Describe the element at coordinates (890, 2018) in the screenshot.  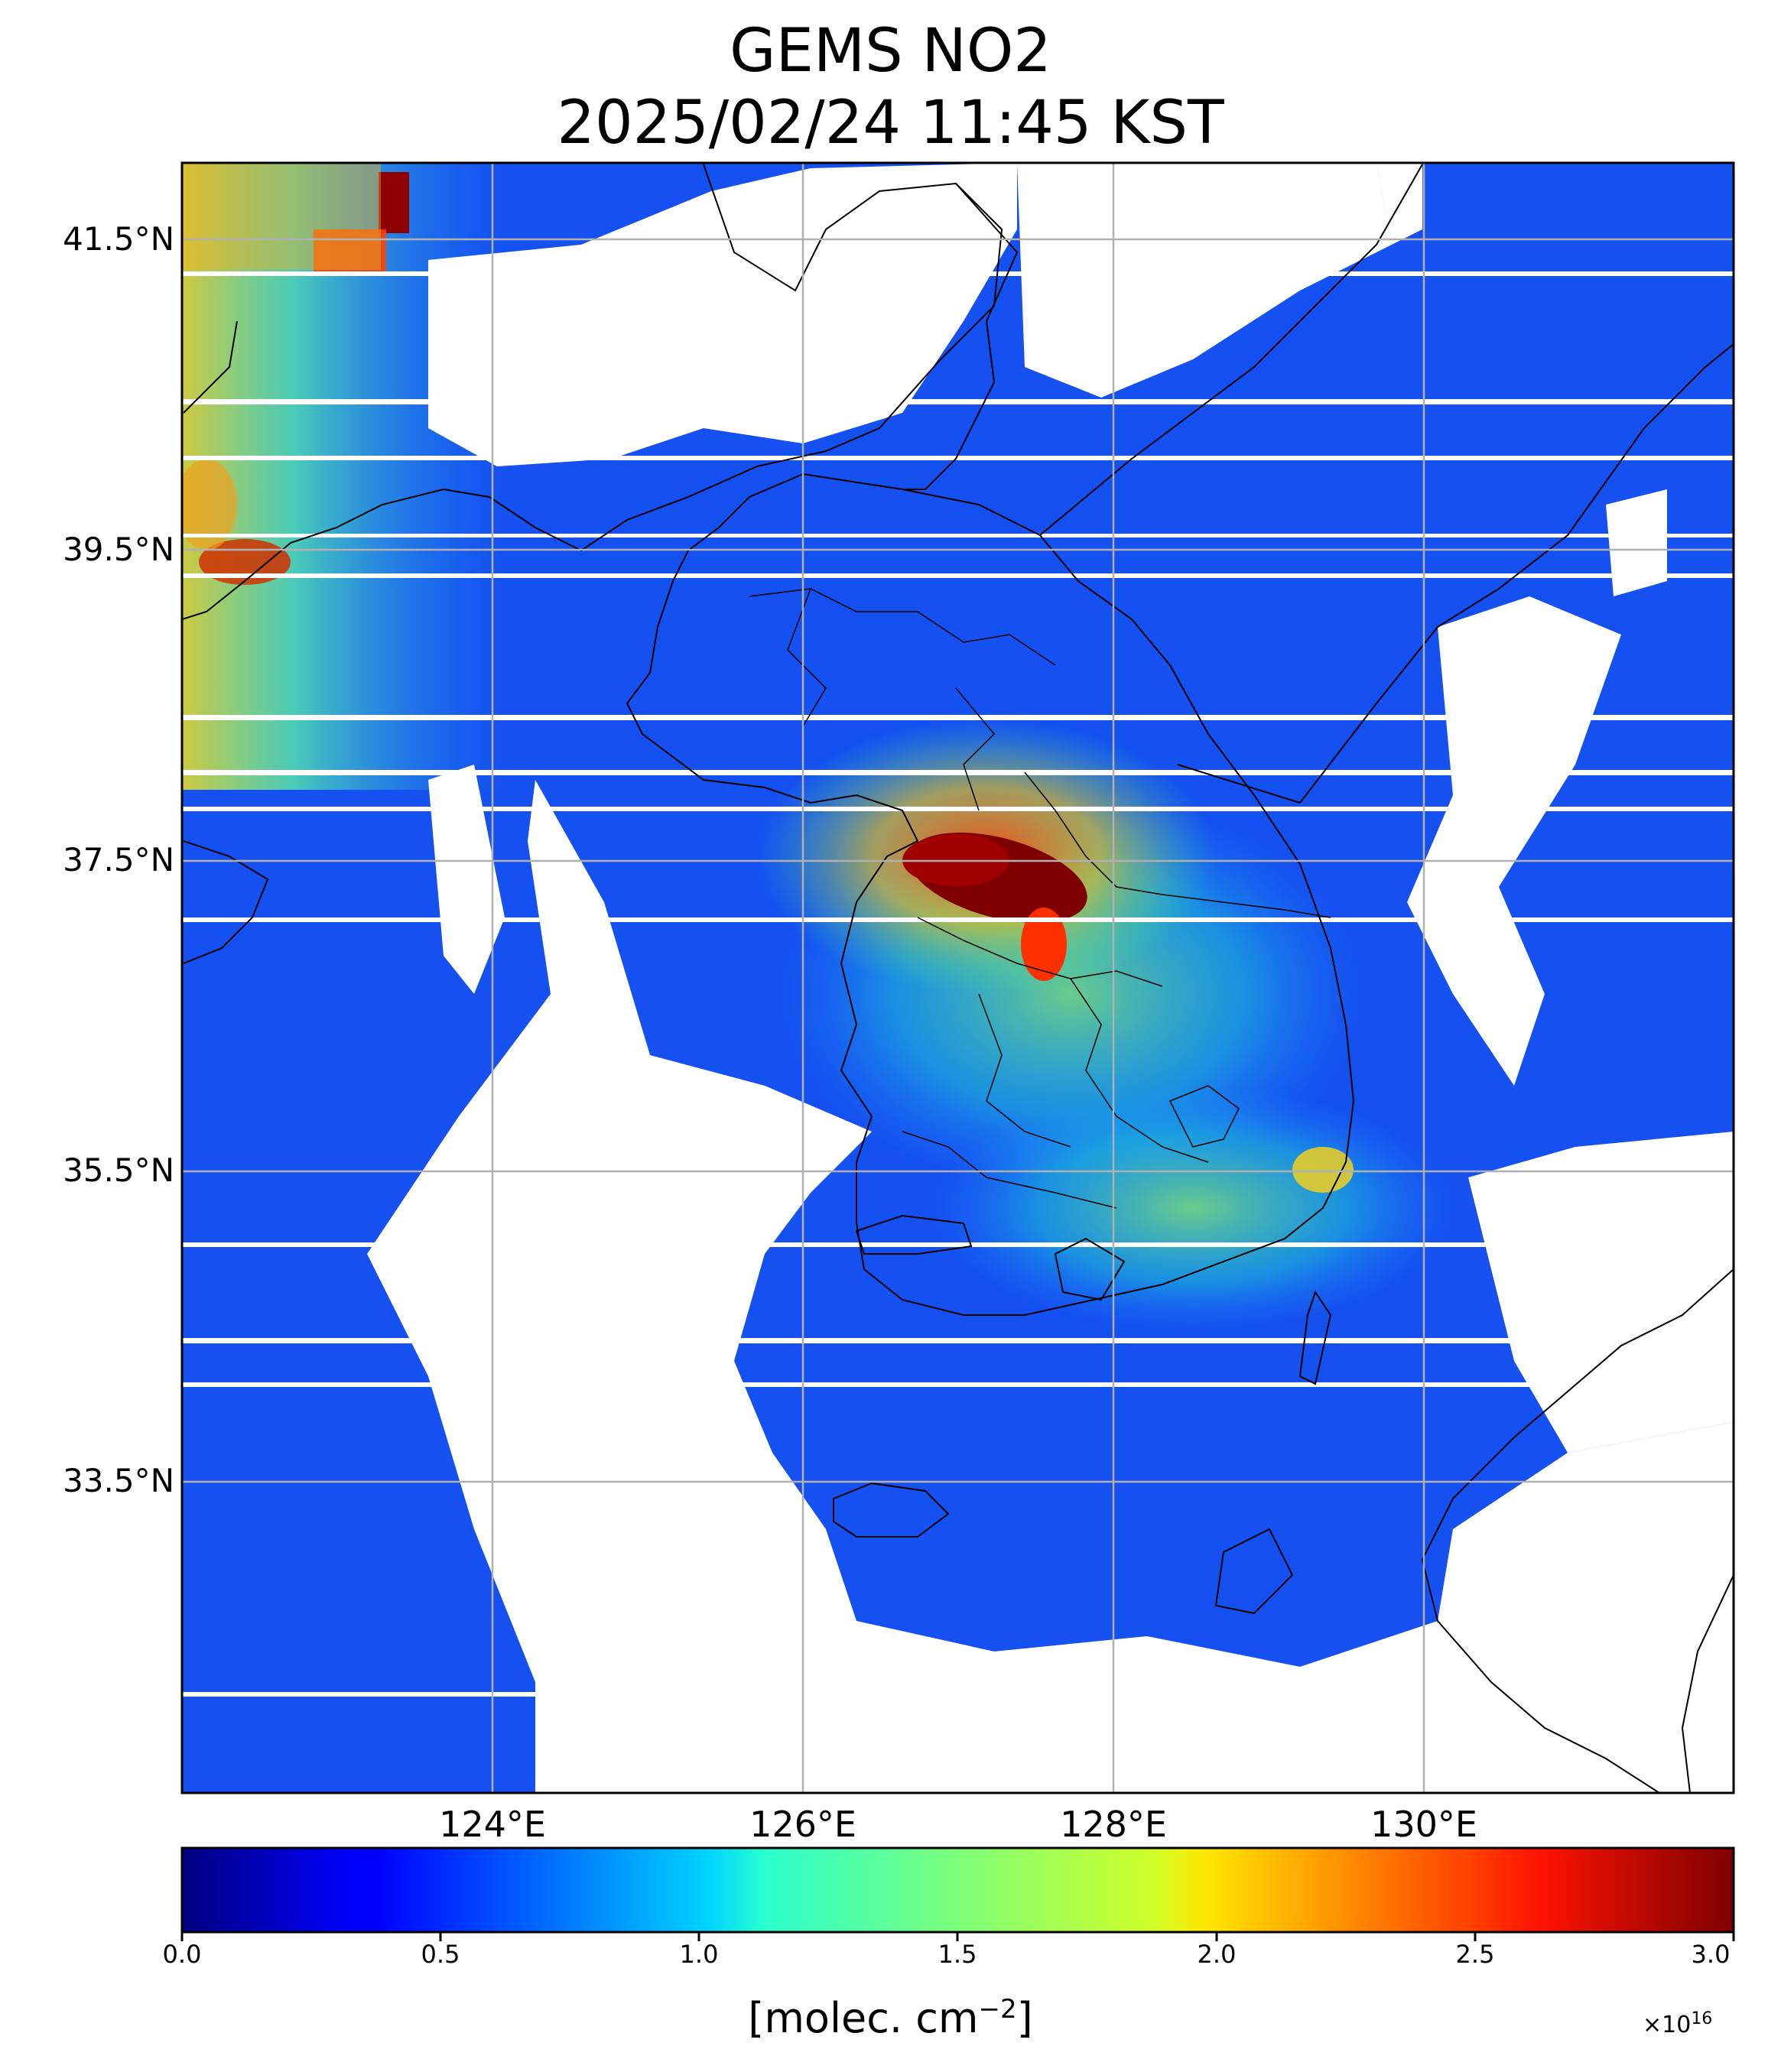
I see `colorbar-unit-label: [molec. cm−2]` at that location.